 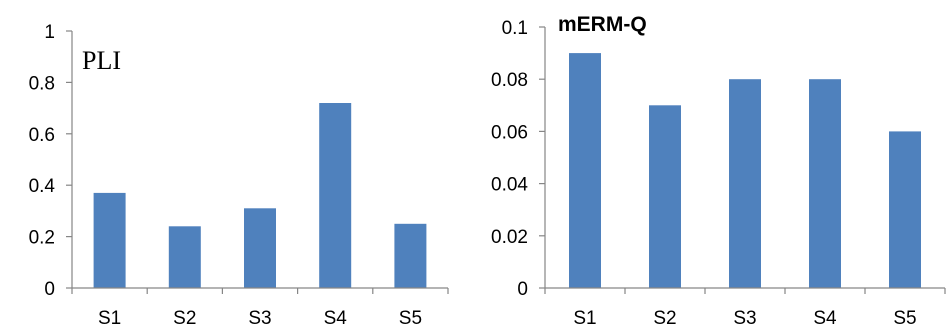 What do you see at coordinates (665, 196) in the screenshot?
I see `merm-q-bar-s2` at bounding box center [665, 196].